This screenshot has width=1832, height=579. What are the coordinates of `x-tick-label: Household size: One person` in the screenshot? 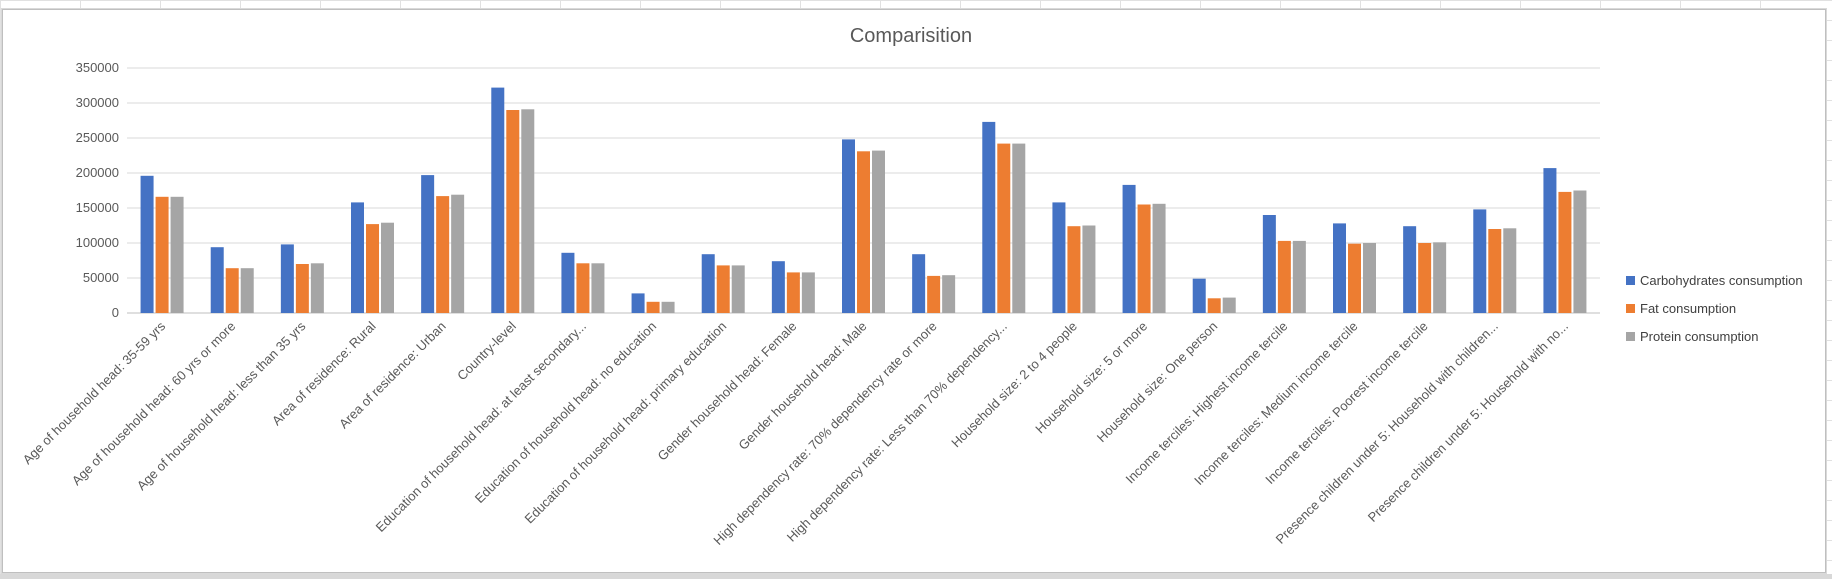 It's located at (1157, 382).